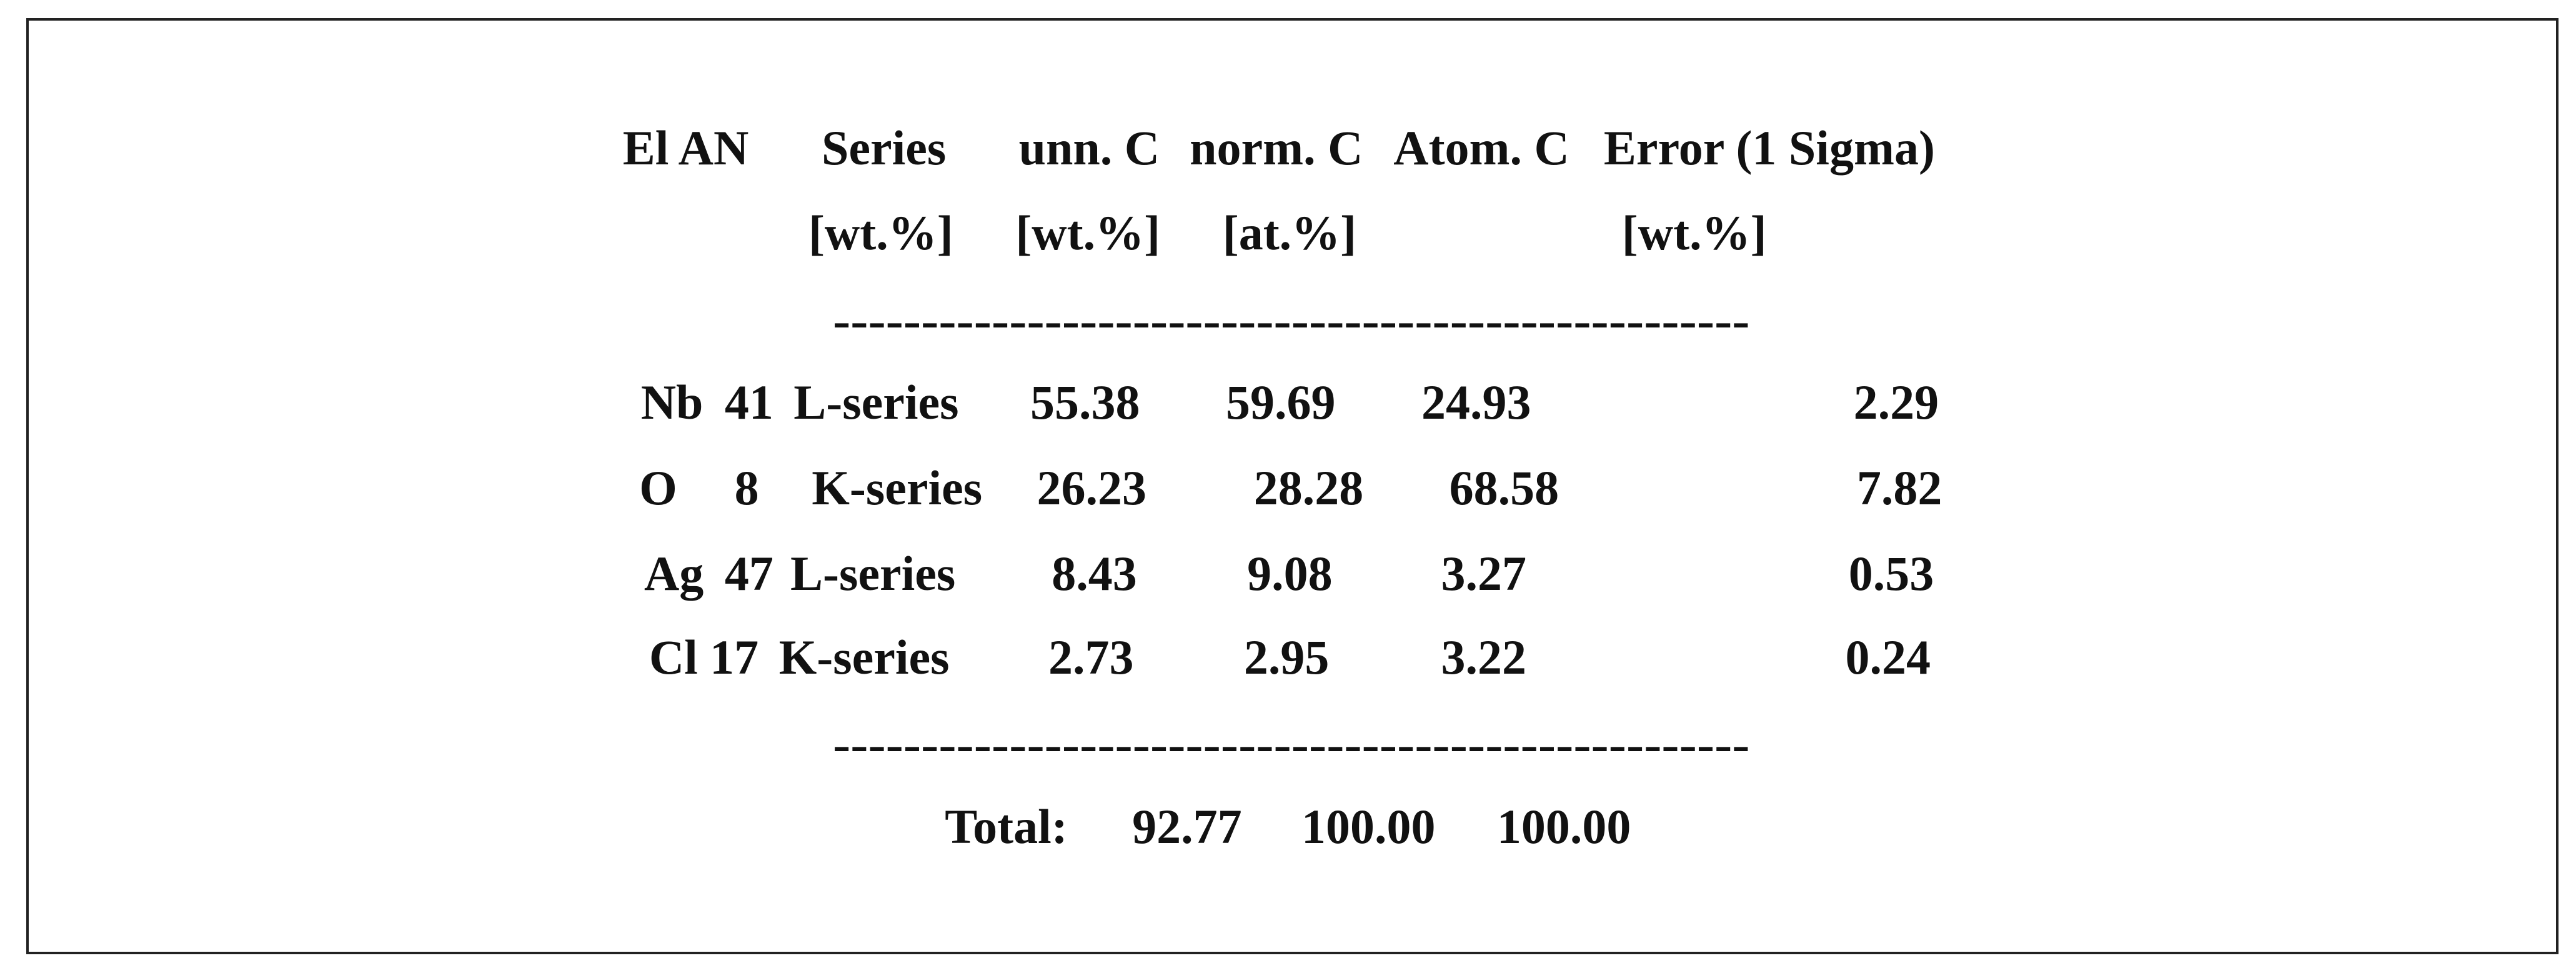 The height and width of the screenshot is (978, 2576). I want to click on table-cell: 68.58, so click(1504, 488).